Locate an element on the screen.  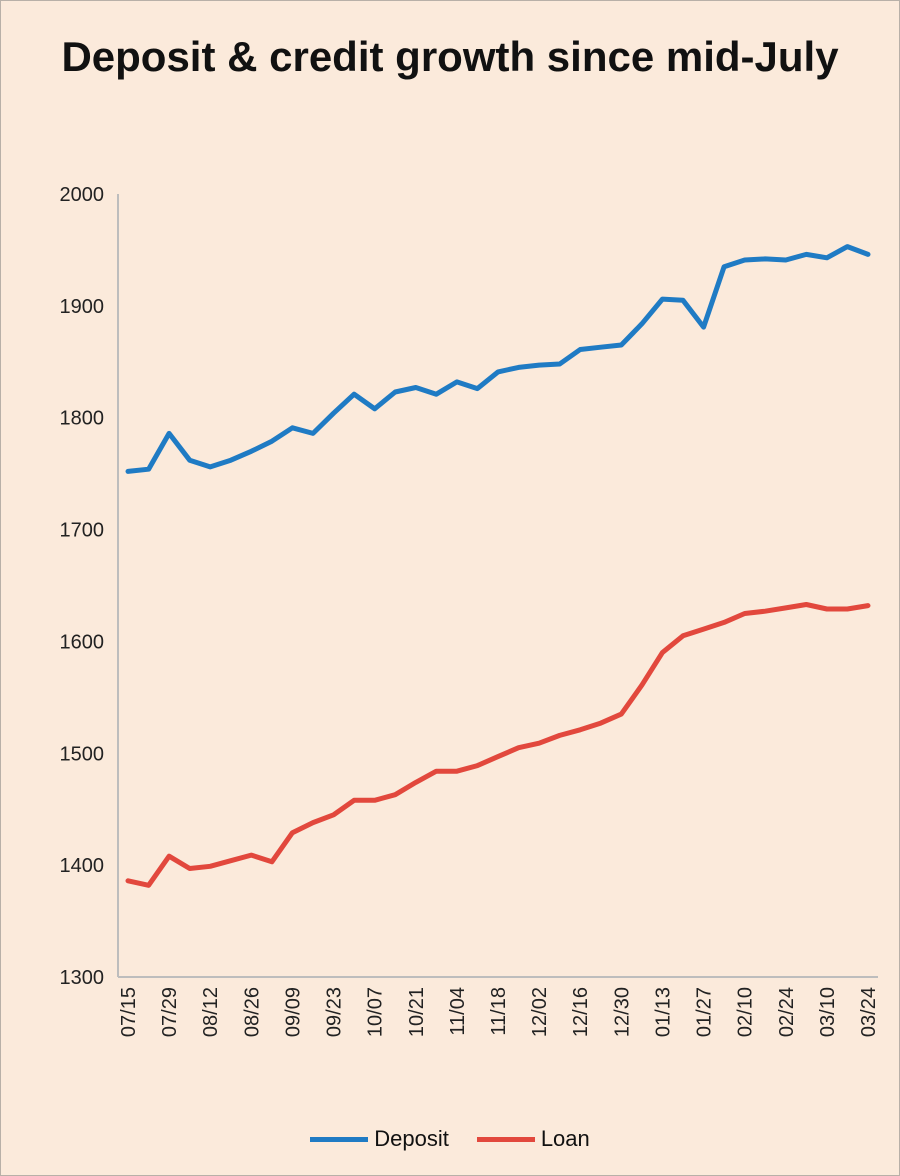
legend-item-deposit: Deposit is located at coordinates (379, 1139).